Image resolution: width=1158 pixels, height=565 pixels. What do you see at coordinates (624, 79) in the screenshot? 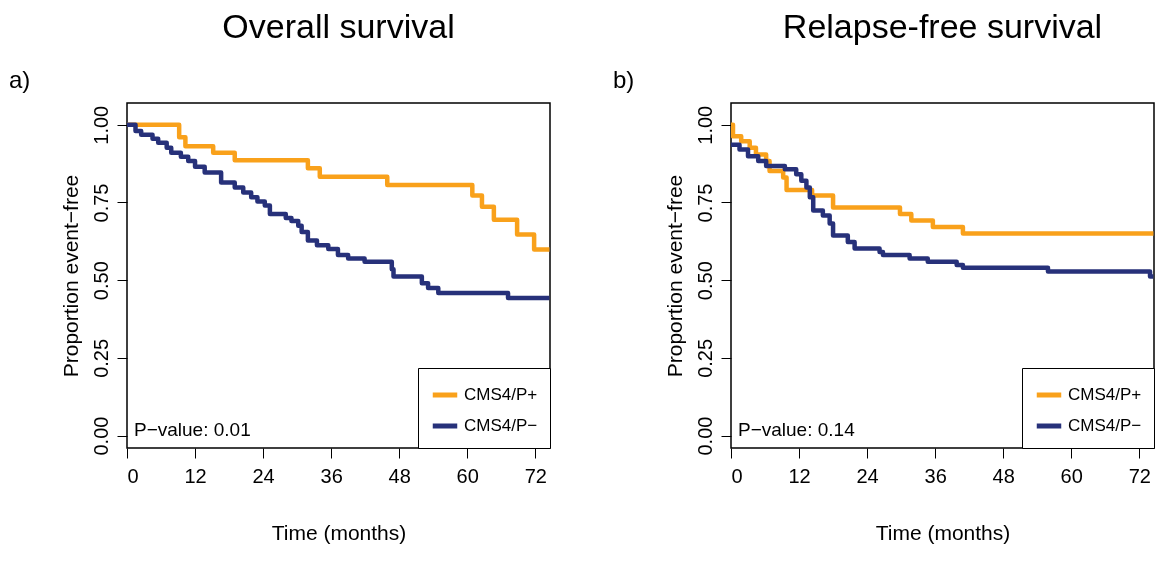
I see `text: b)` at bounding box center [624, 79].